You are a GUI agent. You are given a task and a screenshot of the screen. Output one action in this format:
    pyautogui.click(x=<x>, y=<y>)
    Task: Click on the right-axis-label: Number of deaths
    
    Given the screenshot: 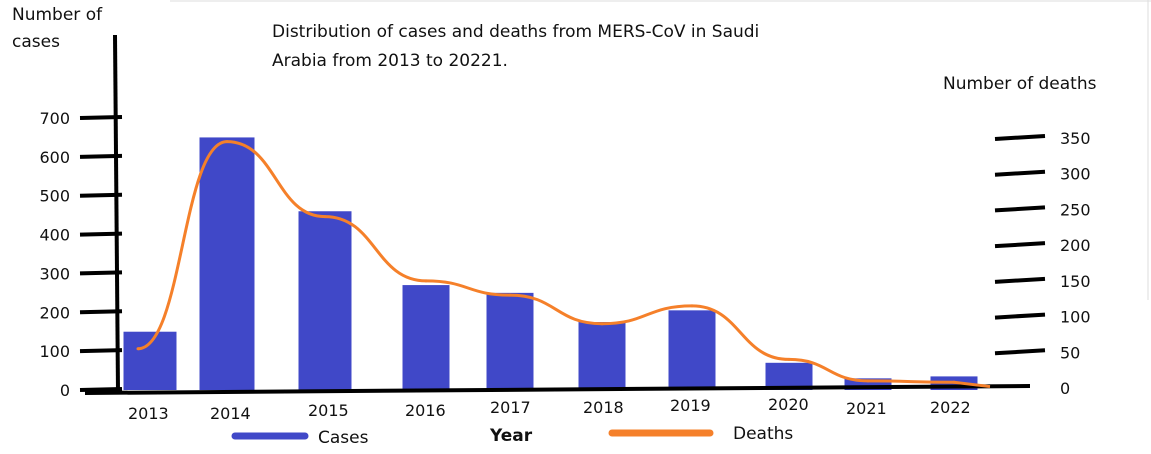 What is the action you would take?
    pyautogui.click(x=1020, y=84)
    